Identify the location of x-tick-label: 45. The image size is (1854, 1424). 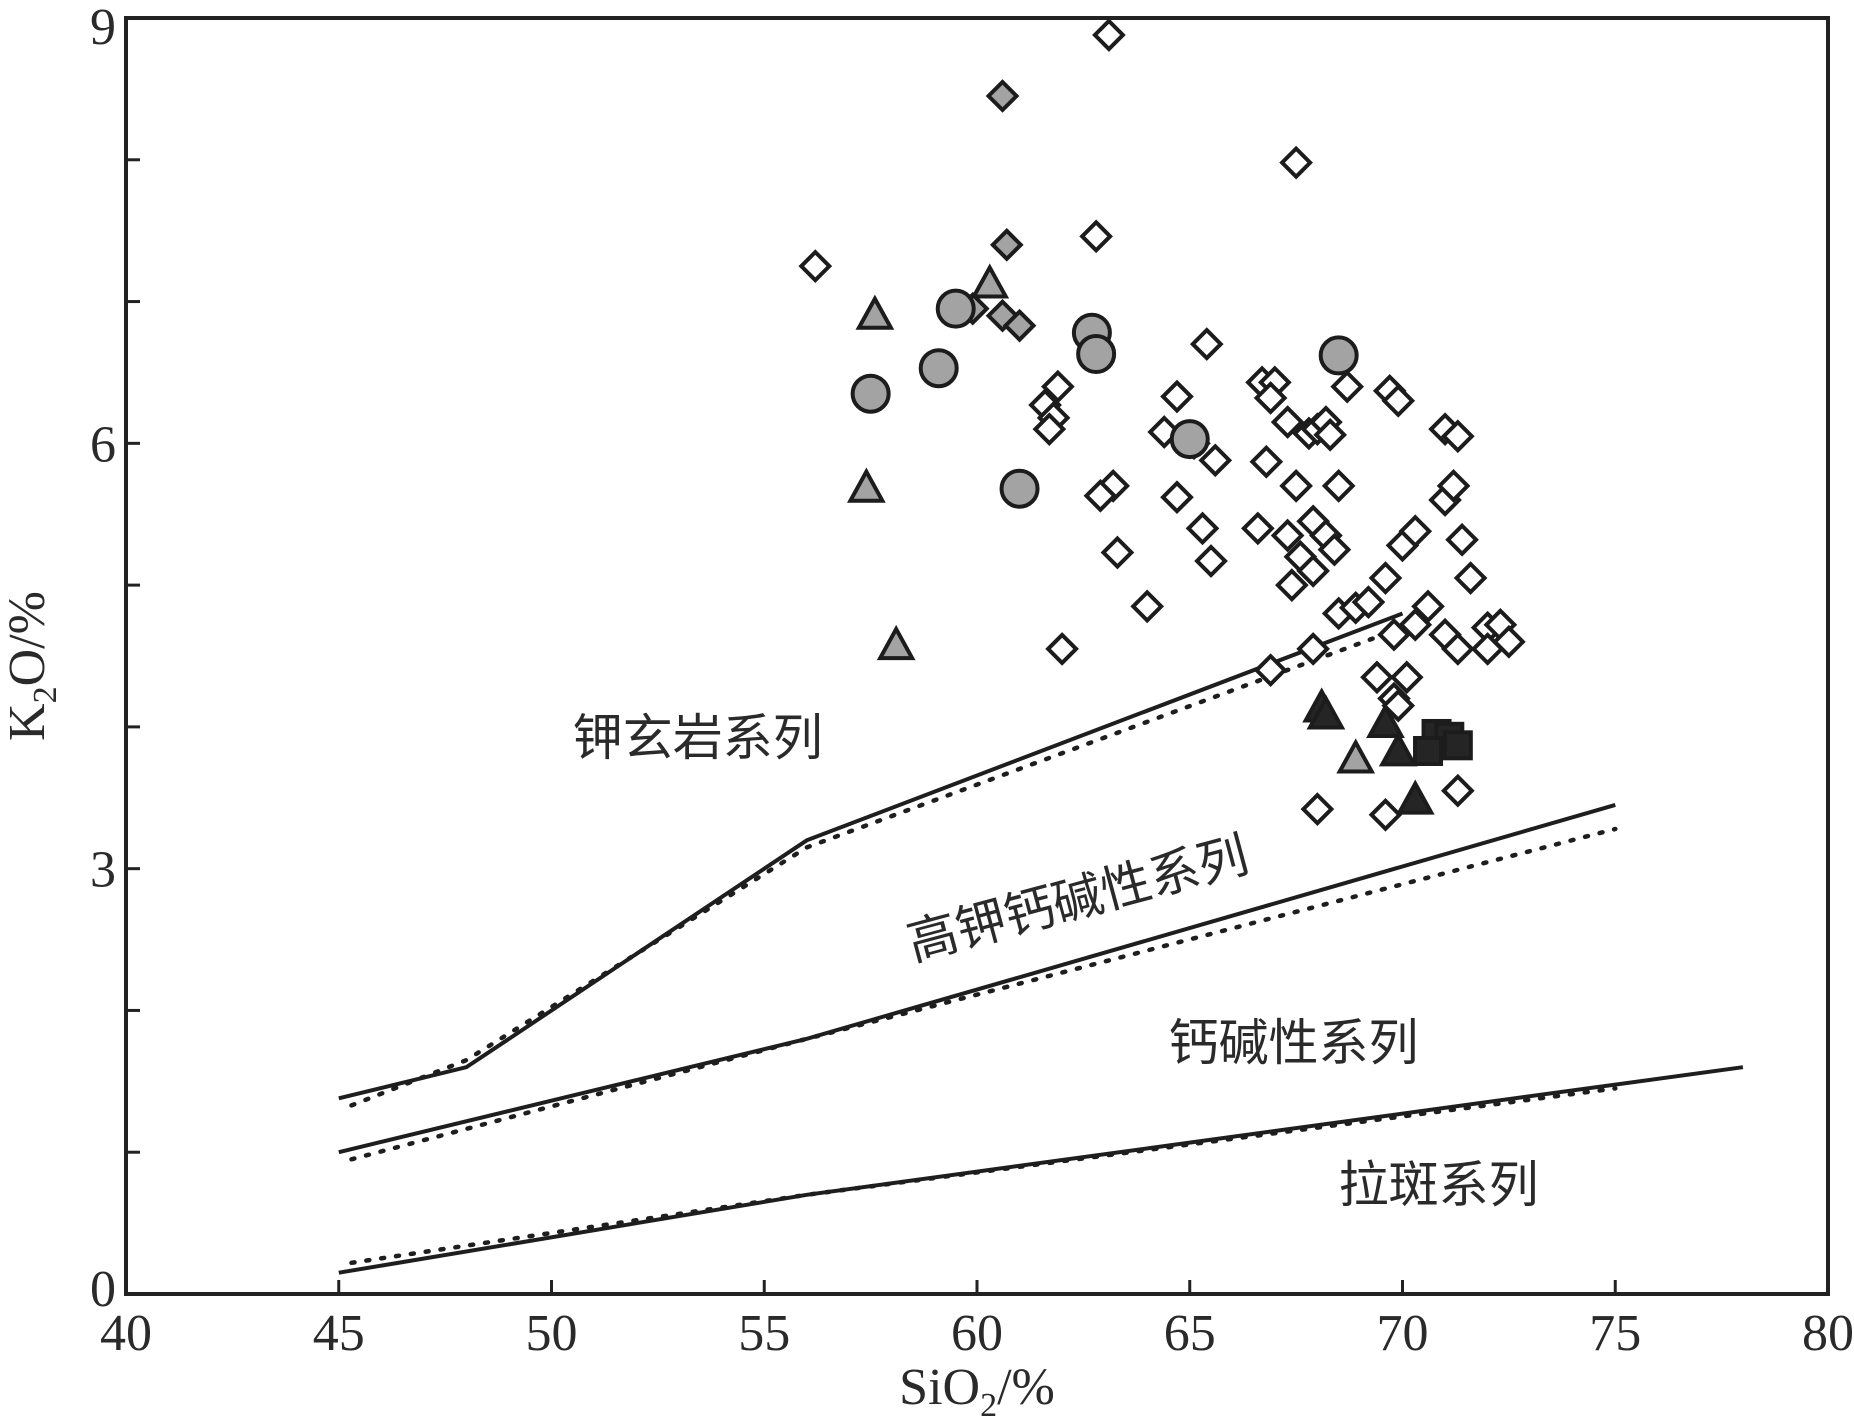
(339, 1333).